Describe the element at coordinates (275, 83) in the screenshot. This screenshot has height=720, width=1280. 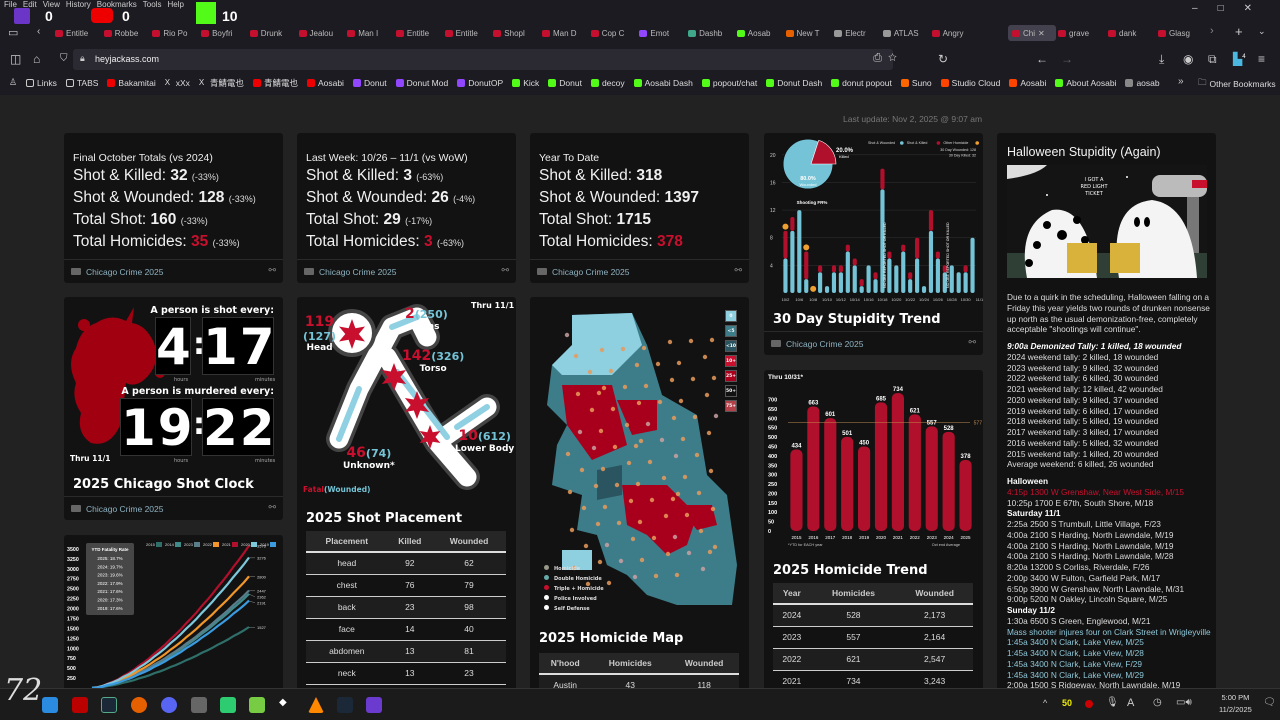
I see `bookmark-item: 青鯖電也` at that location.